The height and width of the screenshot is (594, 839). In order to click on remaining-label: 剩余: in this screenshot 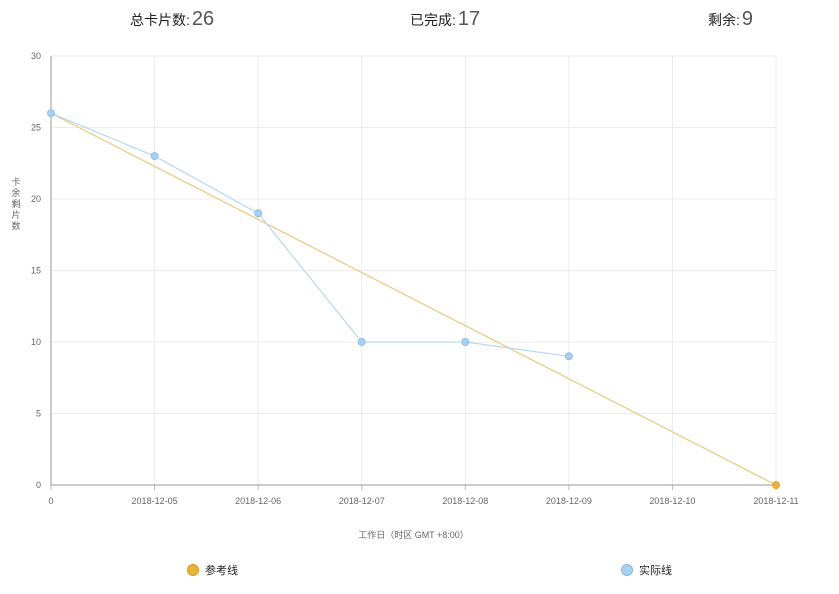, I will do `click(723, 20)`.